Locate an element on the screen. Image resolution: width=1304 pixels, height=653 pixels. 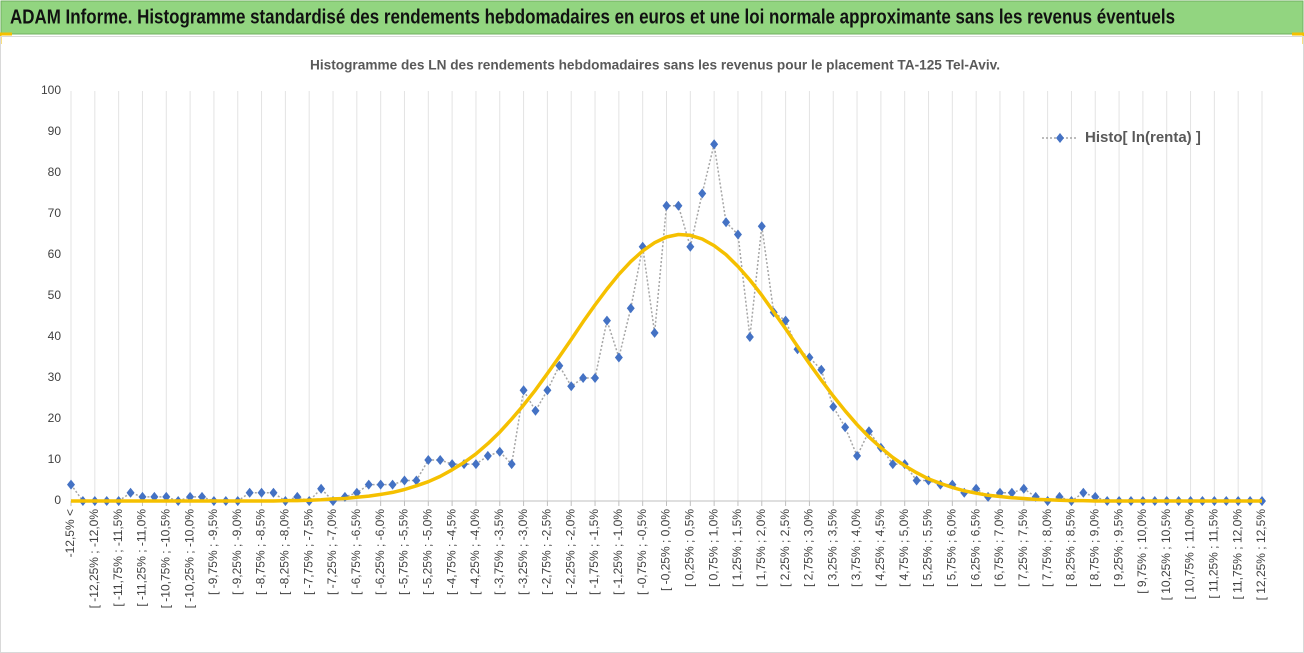
y-tick-label: 50 is located at coordinates (55, 295).